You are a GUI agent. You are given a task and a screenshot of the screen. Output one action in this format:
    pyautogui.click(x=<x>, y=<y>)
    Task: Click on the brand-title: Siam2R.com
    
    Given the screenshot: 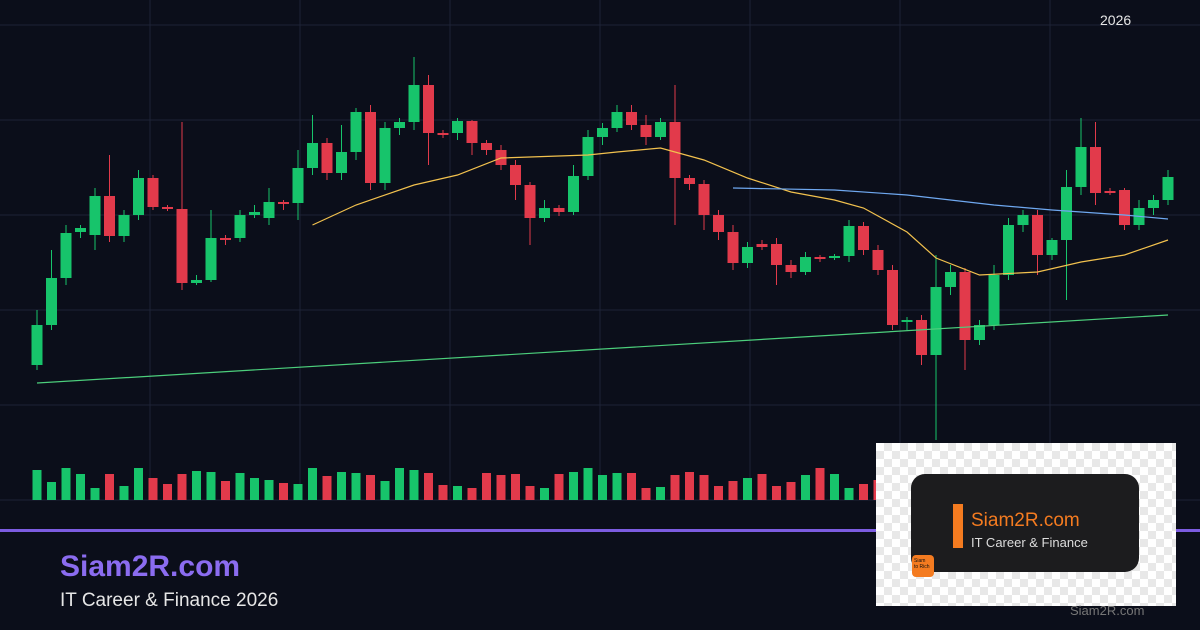 What is the action you would take?
    pyautogui.click(x=150, y=566)
    